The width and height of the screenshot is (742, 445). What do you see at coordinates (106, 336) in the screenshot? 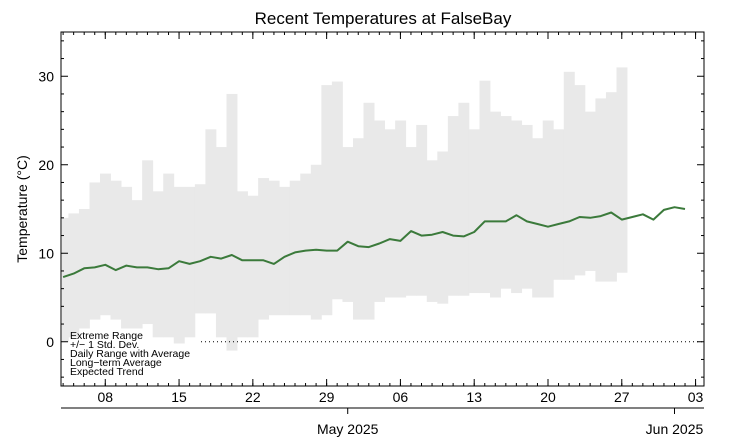
I see `legend-item: Extreme Range` at bounding box center [106, 336].